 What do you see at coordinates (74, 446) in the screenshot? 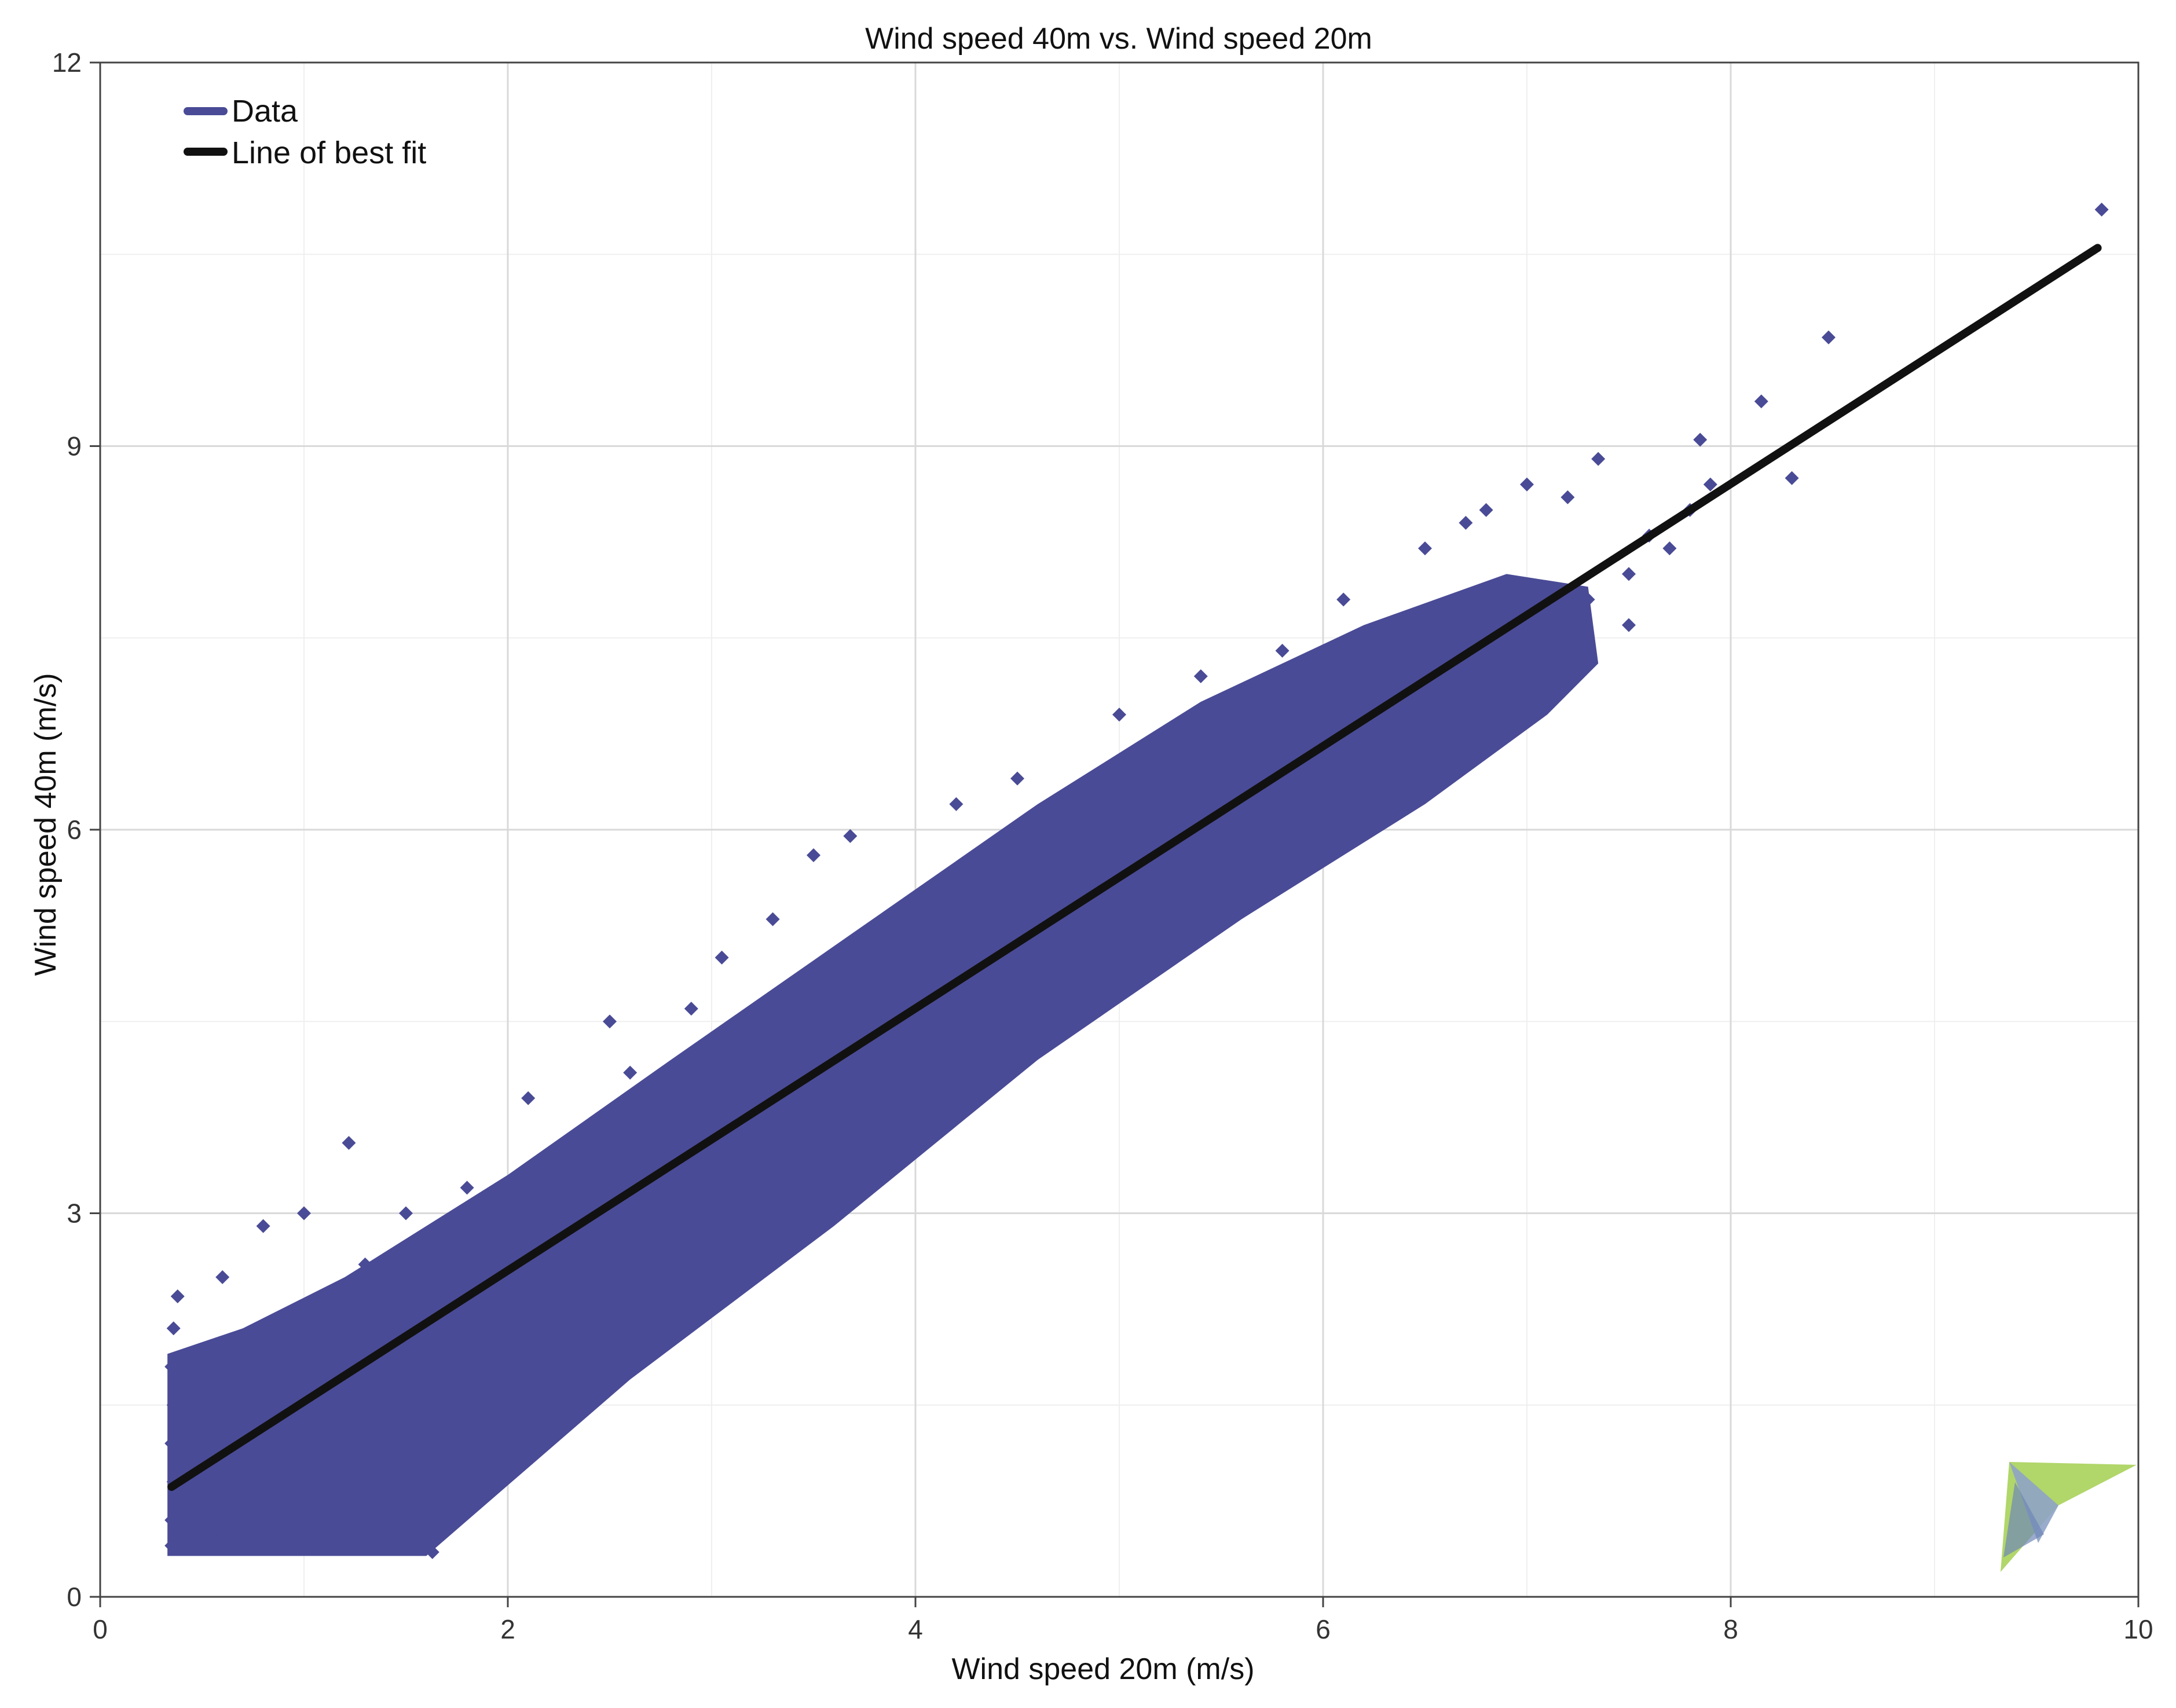
I see `y-tick-label: 9` at bounding box center [74, 446].